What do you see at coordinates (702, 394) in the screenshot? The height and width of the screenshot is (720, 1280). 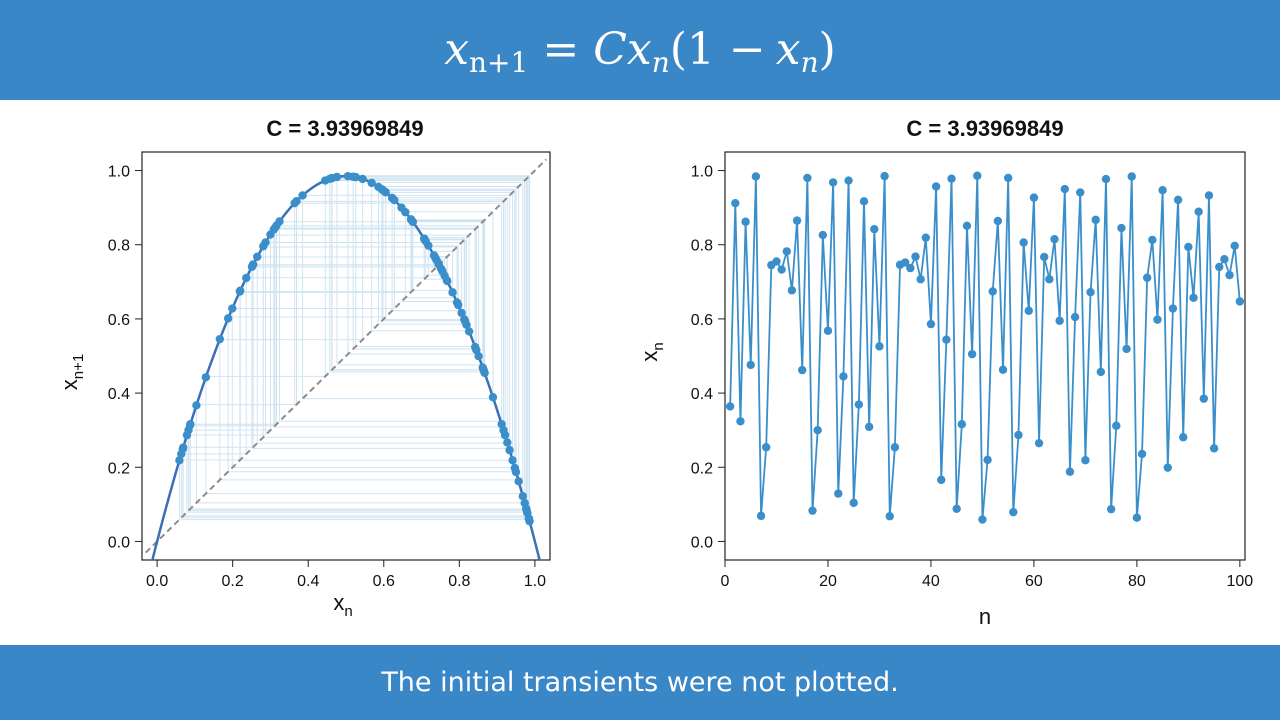 I see `y-tick-label: 0.4` at bounding box center [702, 394].